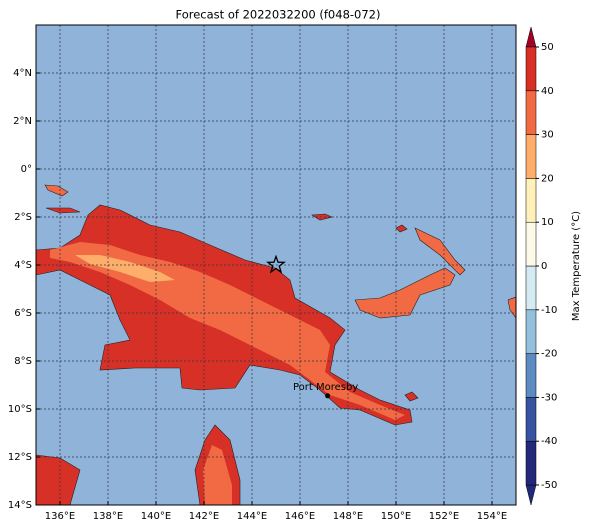  Describe the element at coordinates (20, 505) in the screenshot. I see `y-tick-label: 14°S` at that location.